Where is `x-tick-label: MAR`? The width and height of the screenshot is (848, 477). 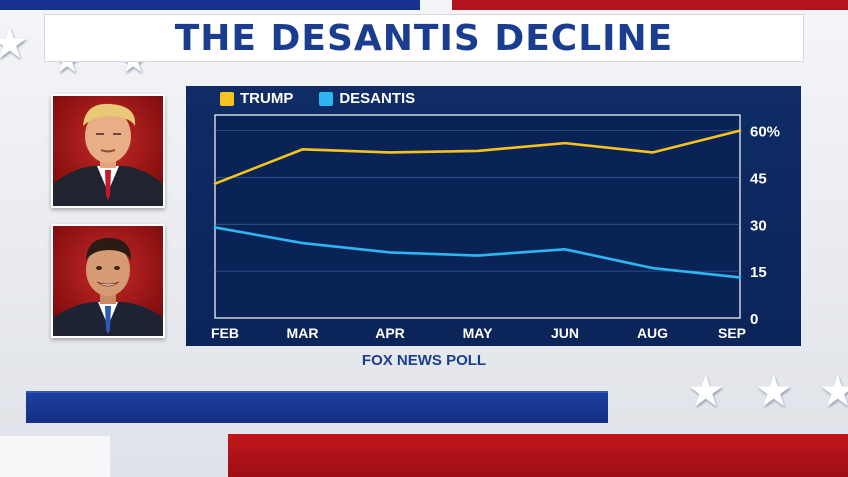
x-tick-label: MAR is located at coordinates (303, 333).